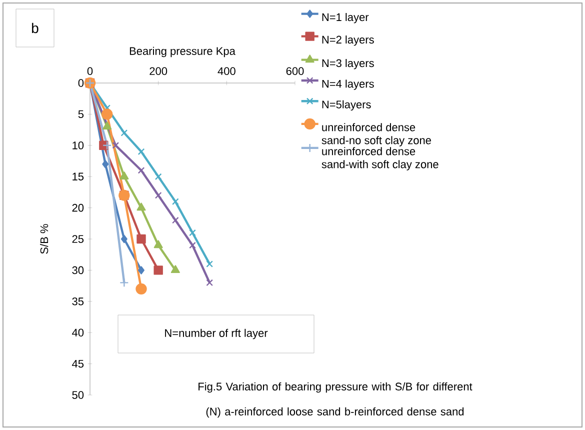  Describe the element at coordinates (346, 105) in the screenshot. I see `legend-label: N=5layers` at that location.